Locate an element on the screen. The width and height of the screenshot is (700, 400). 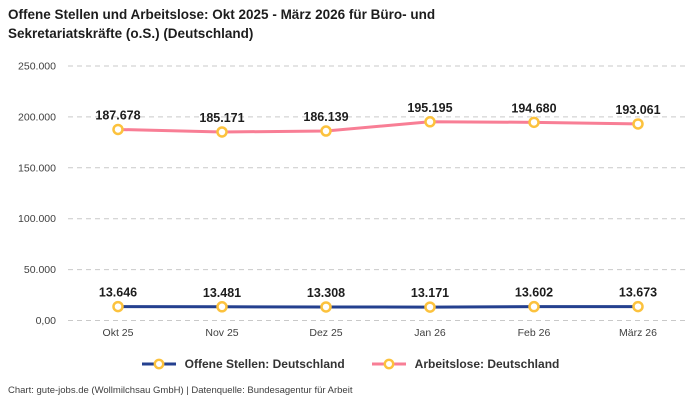
y-axis-tick-label: 50.000 is located at coordinates (40, 270).